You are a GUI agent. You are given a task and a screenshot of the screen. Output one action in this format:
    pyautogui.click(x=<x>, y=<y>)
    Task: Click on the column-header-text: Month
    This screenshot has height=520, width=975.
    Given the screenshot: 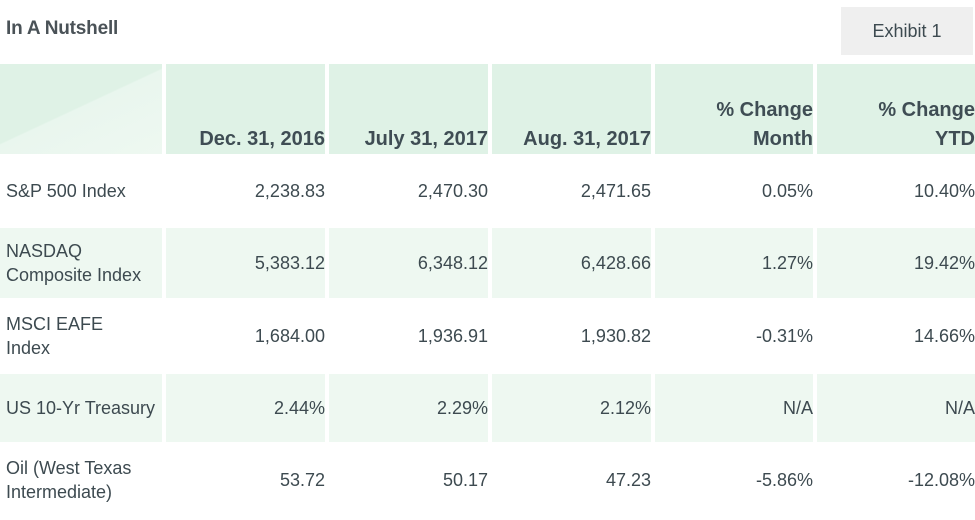 What is the action you would take?
    pyautogui.click(x=783, y=139)
    